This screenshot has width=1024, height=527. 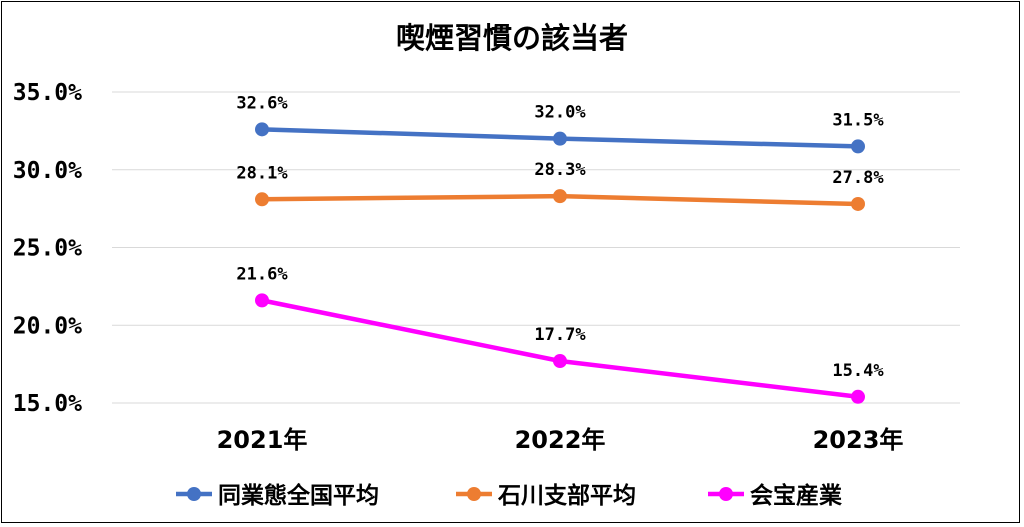 What do you see at coordinates (47, 404) in the screenshot?
I see `y-tick-label: 15.0%` at bounding box center [47, 404].